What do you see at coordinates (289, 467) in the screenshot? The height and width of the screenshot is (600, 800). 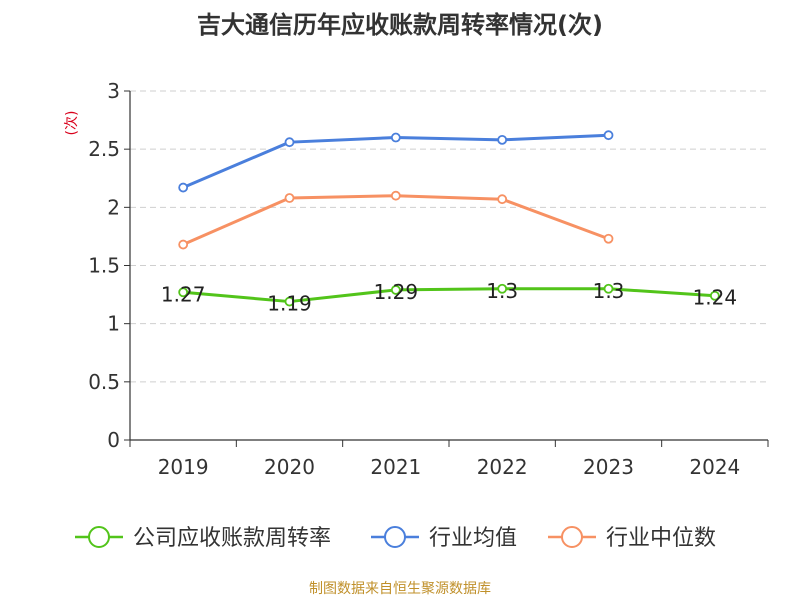 I see `x-tick-label: 2020` at bounding box center [289, 467].